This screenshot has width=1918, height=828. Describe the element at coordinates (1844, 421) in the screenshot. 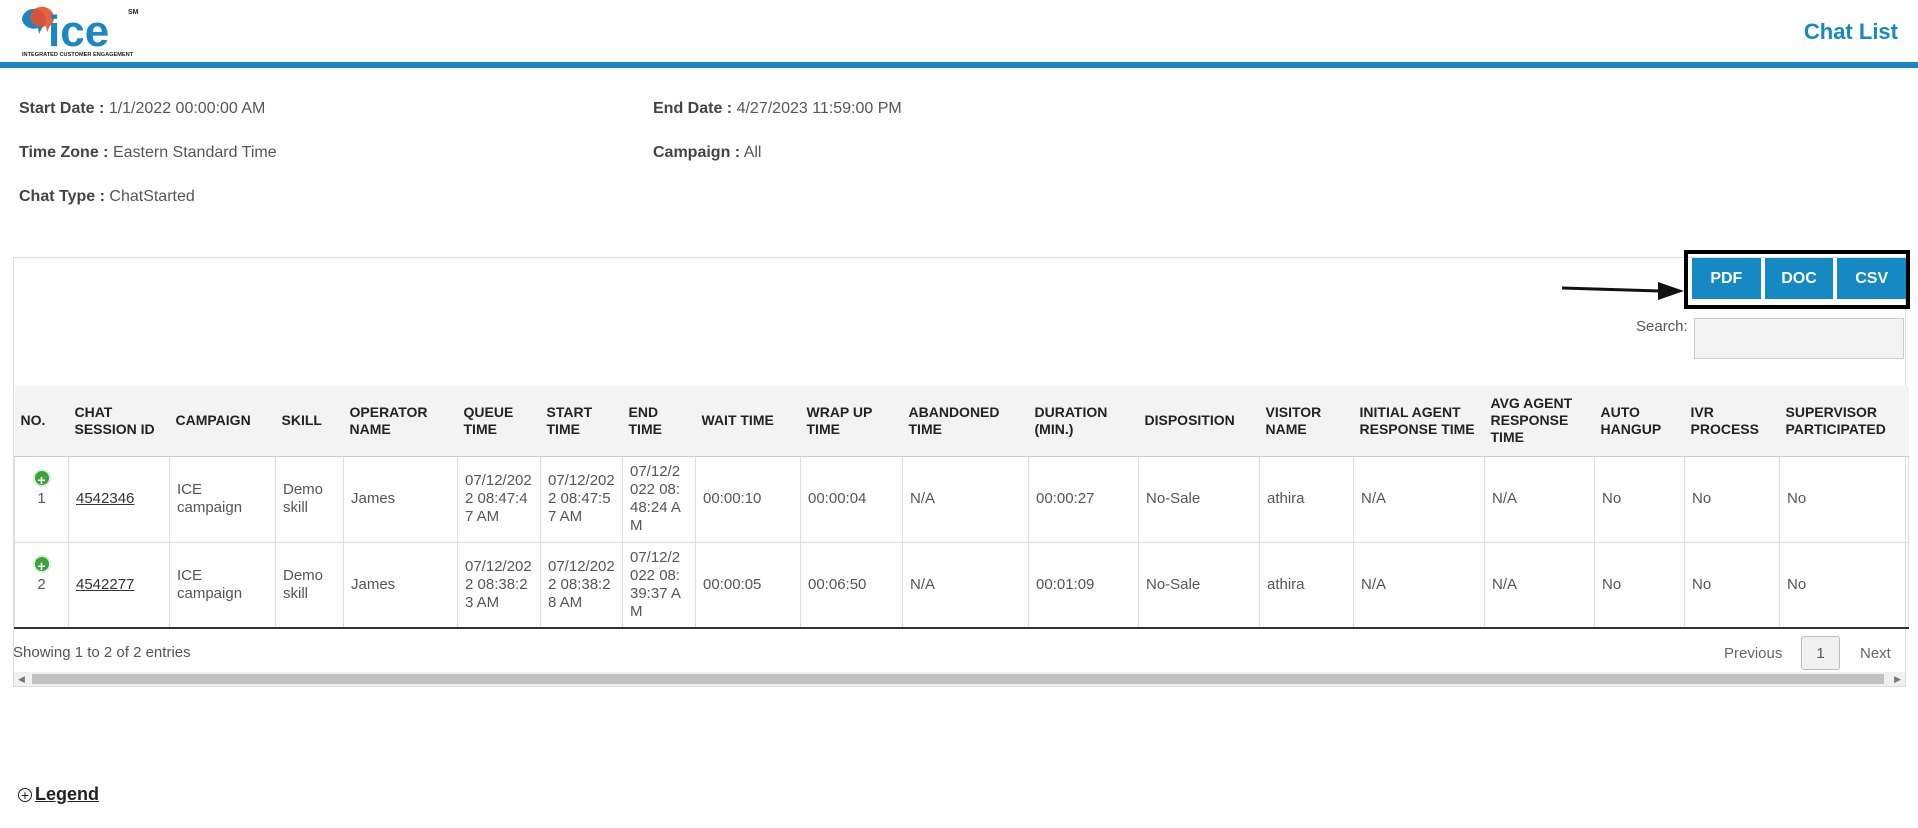

I see `col-supervisor-participated: SUPERVISOR PARTICIPATED` at that location.